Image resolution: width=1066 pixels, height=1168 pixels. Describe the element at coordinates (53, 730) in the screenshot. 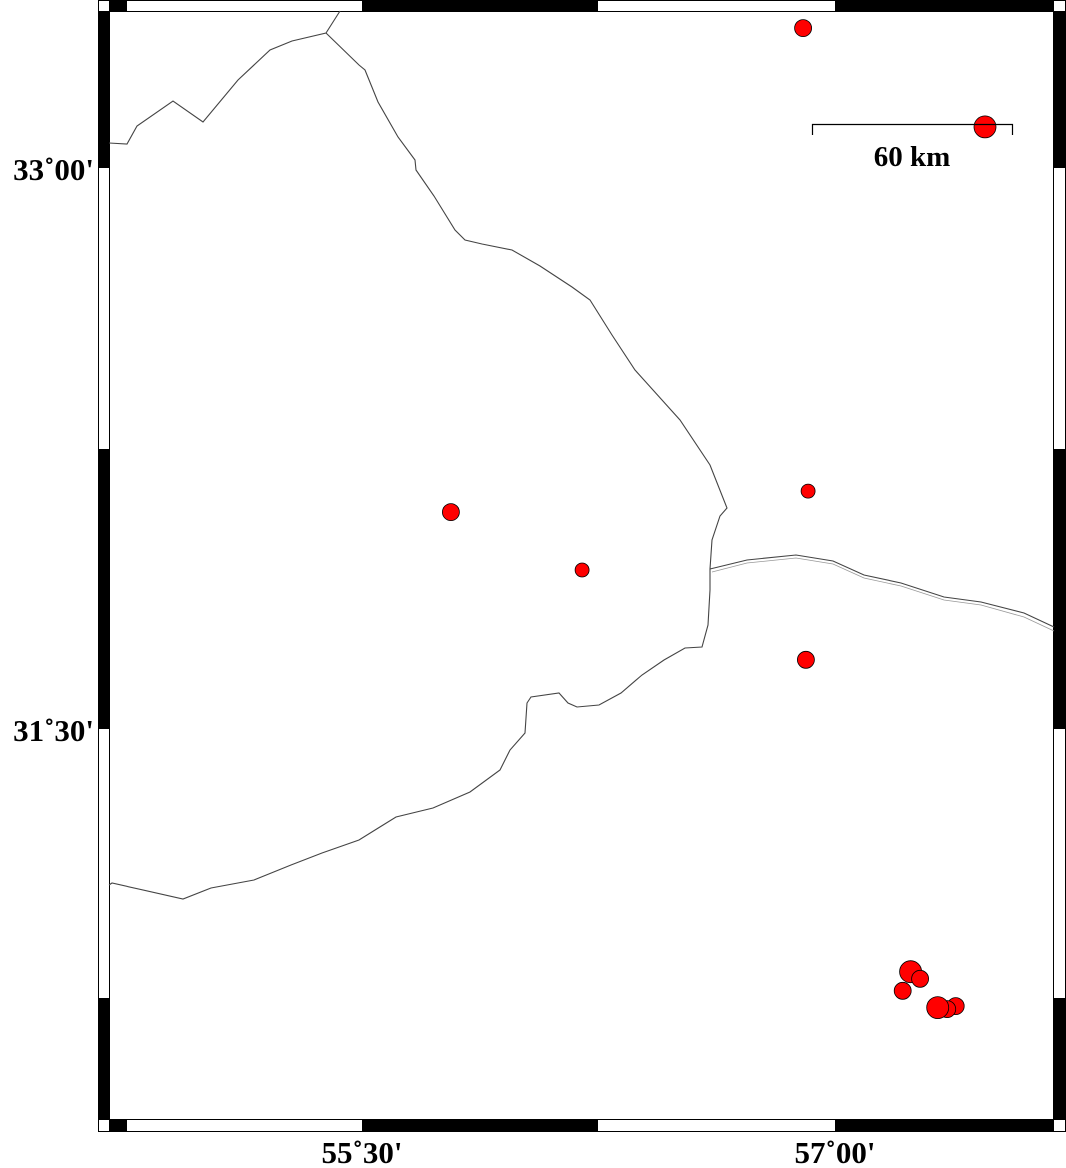

I see `lat-label-31-30: 31˚30'` at that location.